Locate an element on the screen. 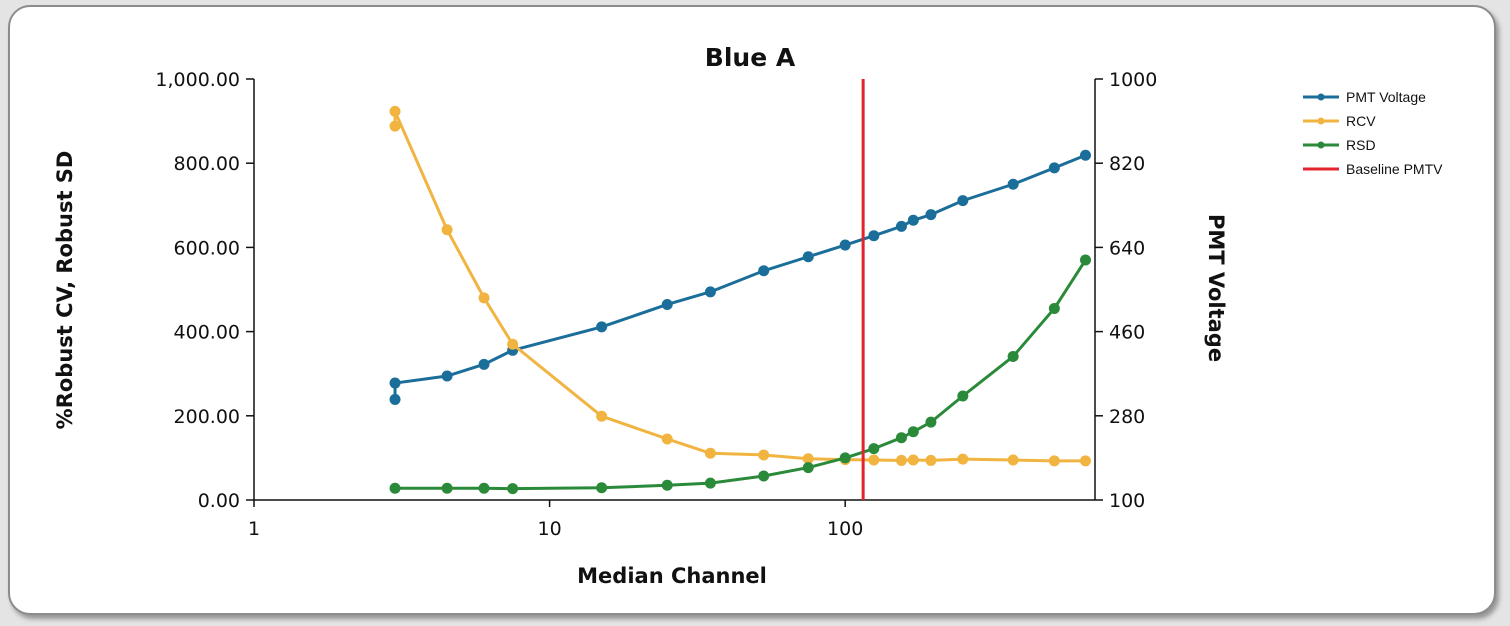 The height and width of the screenshot is (626, 1510). y2-axis-label: PMT Voltage is located at coordinates (1216, 288).